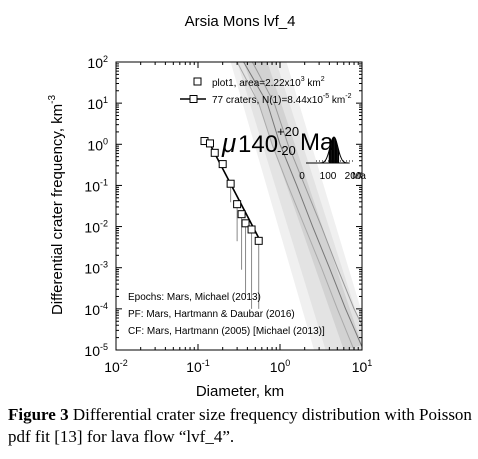  I want to click on inset-tick-label: 100, so click(328, 176).